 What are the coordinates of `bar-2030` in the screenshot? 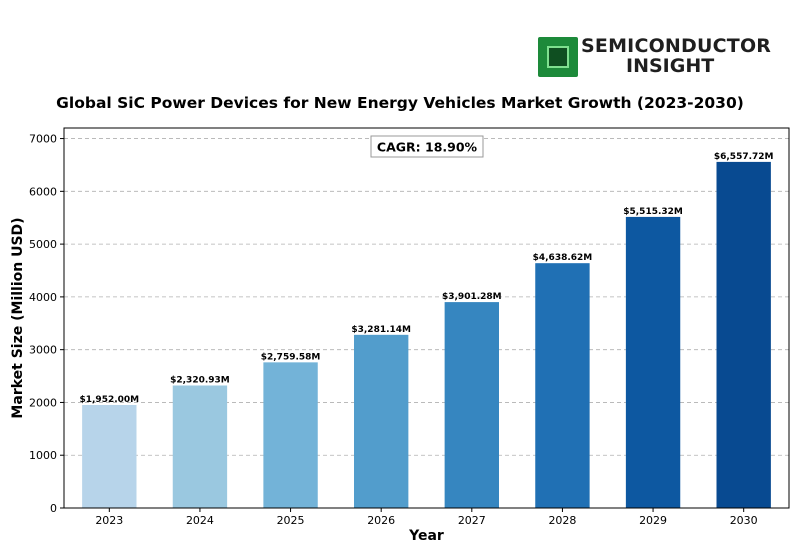 It's located at (743, 334).